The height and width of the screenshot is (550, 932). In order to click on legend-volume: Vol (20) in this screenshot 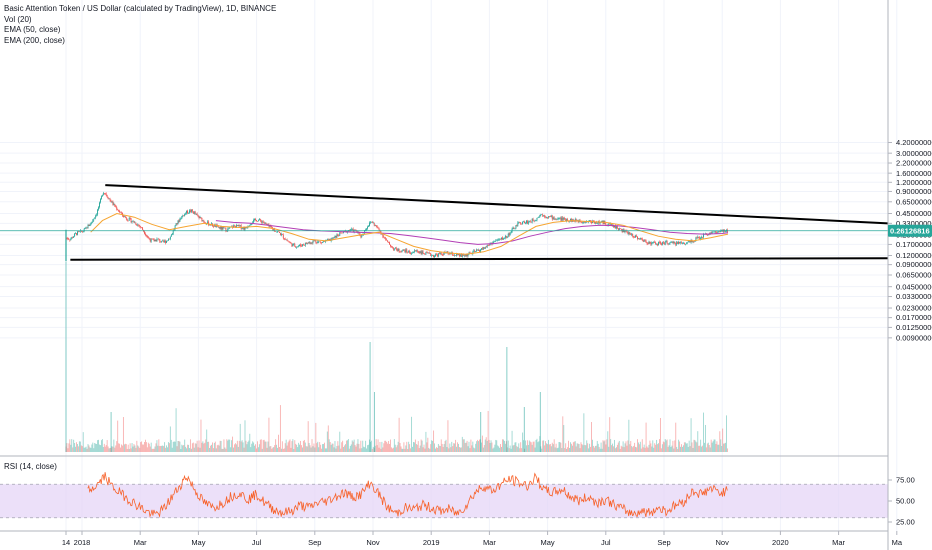, I will do `click(18, 19)`.